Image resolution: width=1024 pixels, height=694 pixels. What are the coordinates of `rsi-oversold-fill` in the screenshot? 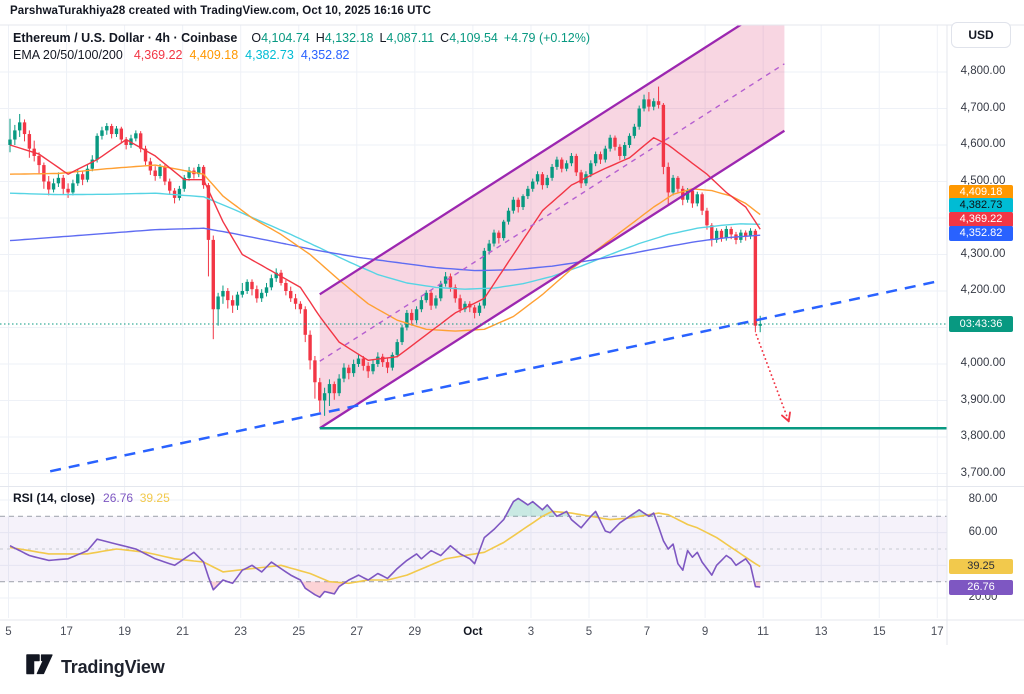 It's located at (324, 589).